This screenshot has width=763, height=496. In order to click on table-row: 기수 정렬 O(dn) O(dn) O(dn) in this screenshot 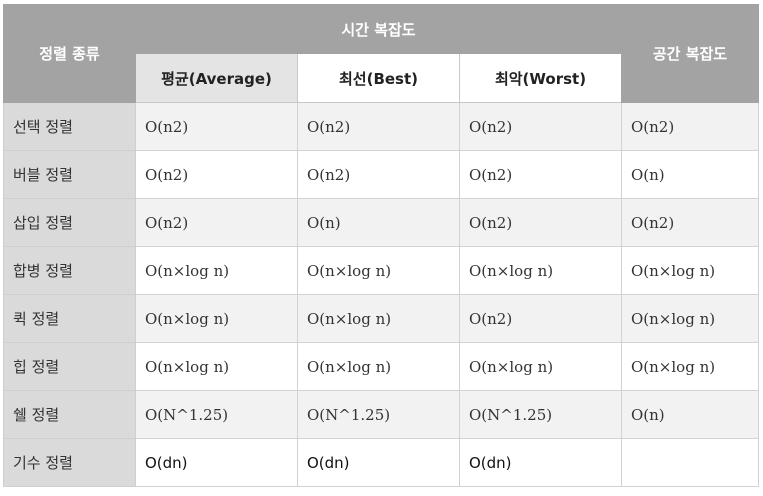, I will do `click(381, 462)`.